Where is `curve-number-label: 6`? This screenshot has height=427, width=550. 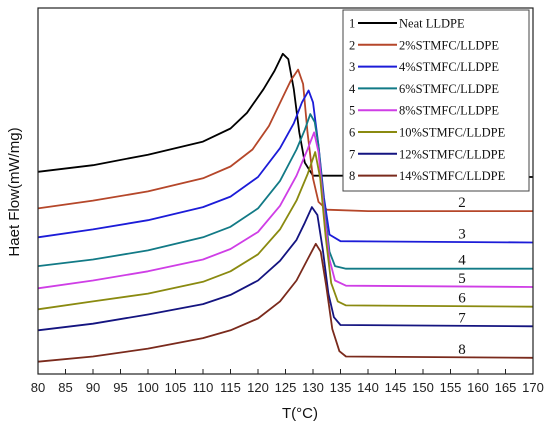 curve-number-label: 6 is located at coordinates (462, 299).